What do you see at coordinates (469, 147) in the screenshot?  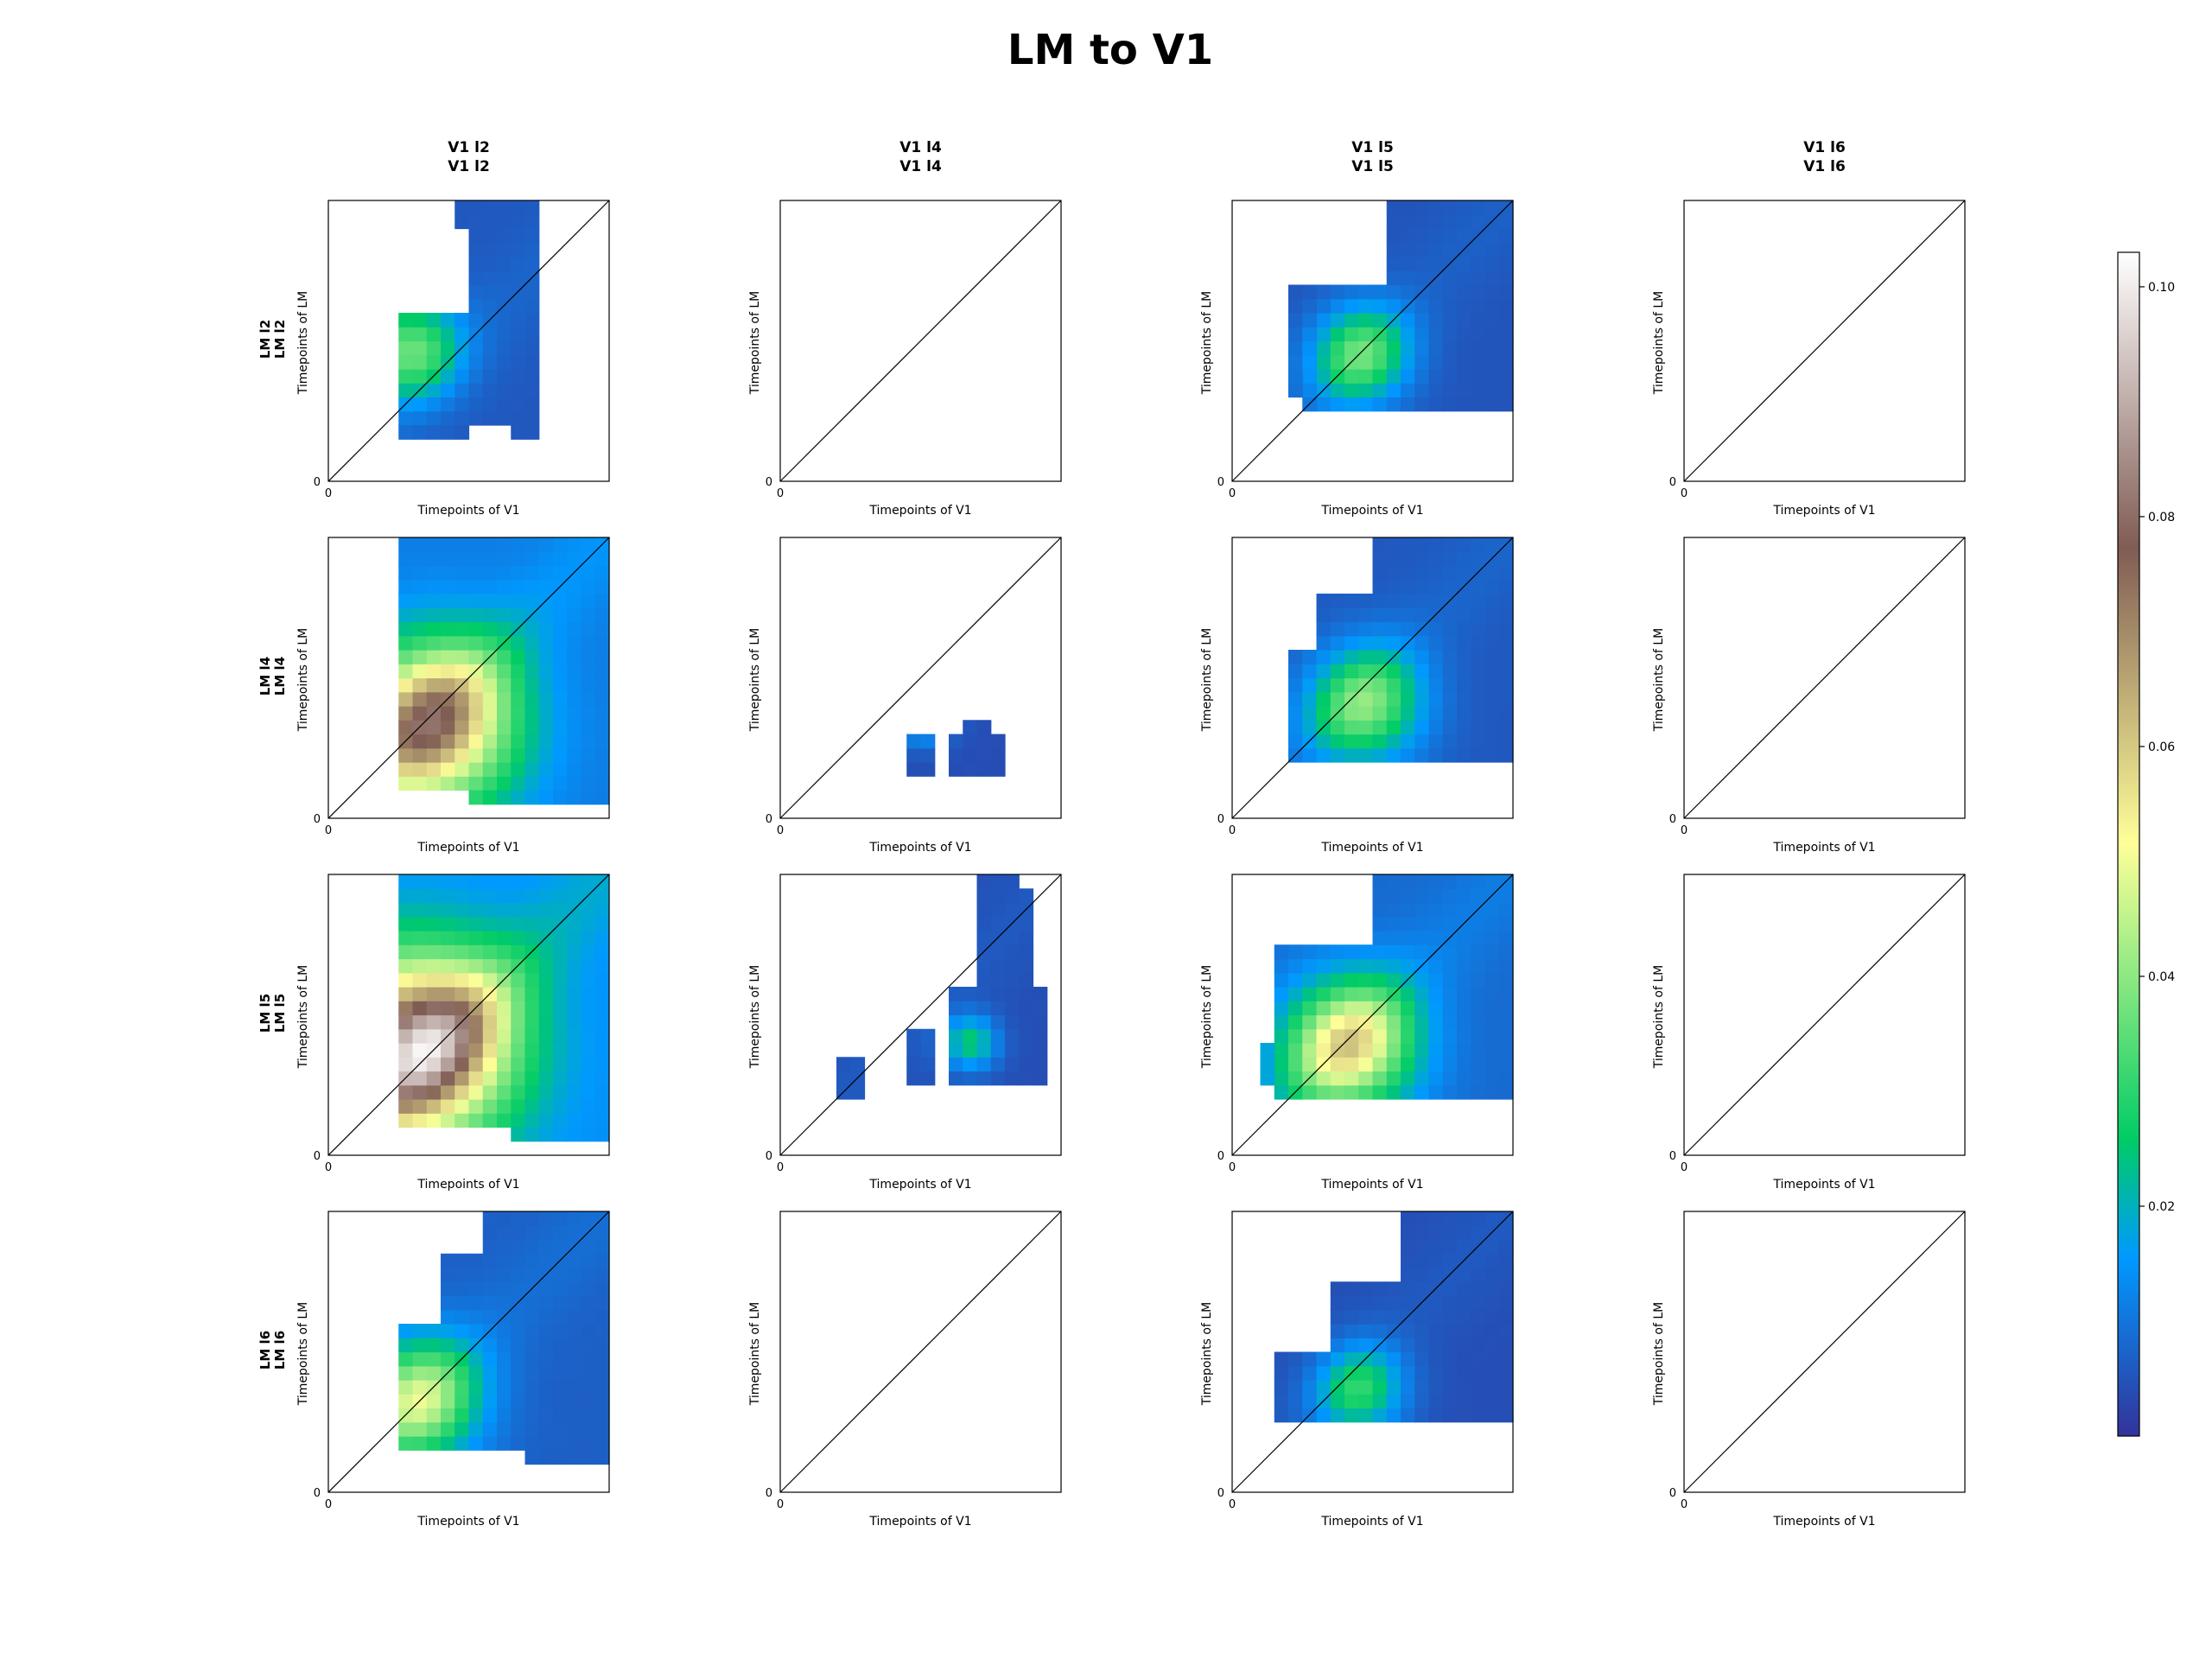 I see `column-title-1: V1 l2` at bounding box center [469, 147].